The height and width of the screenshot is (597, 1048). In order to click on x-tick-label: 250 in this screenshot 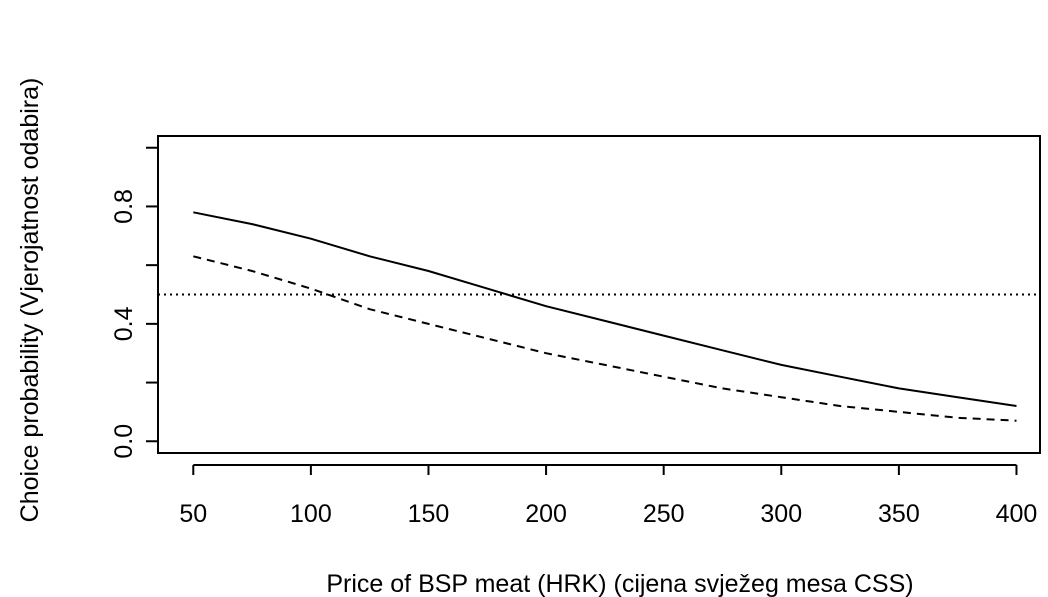, I will do `click(664, 514)`.